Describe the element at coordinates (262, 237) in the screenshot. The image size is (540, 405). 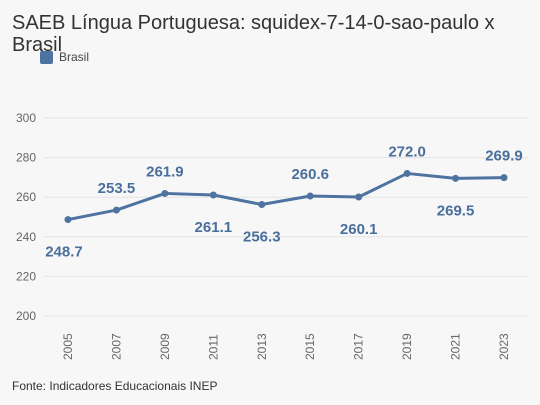
I see `data-label: 256.3` at that location.